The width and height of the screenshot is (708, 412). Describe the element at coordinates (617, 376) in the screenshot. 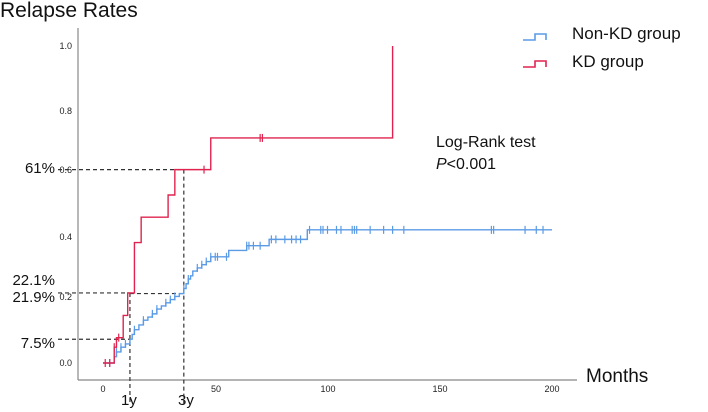

I see `x-axis-title: Months` at that location.